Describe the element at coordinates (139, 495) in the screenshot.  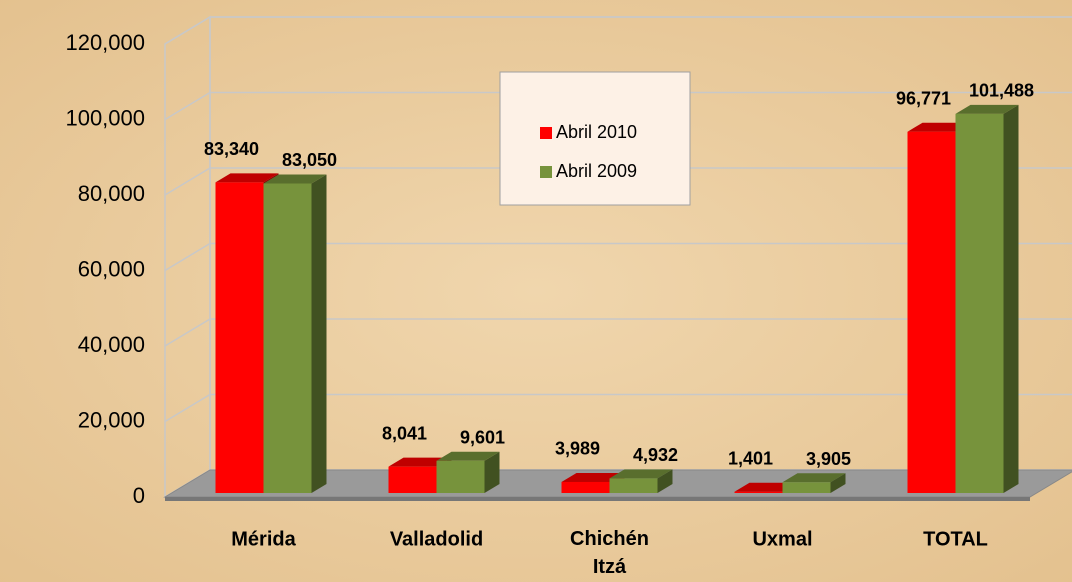
I see `y-tick-label: 0` at that location.